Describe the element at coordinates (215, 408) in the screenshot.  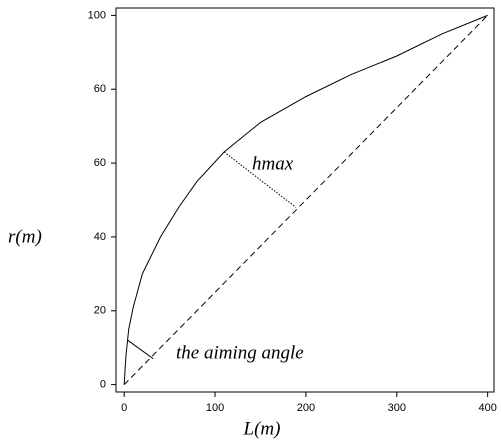
I see `x-tick-label: 100` at that location.